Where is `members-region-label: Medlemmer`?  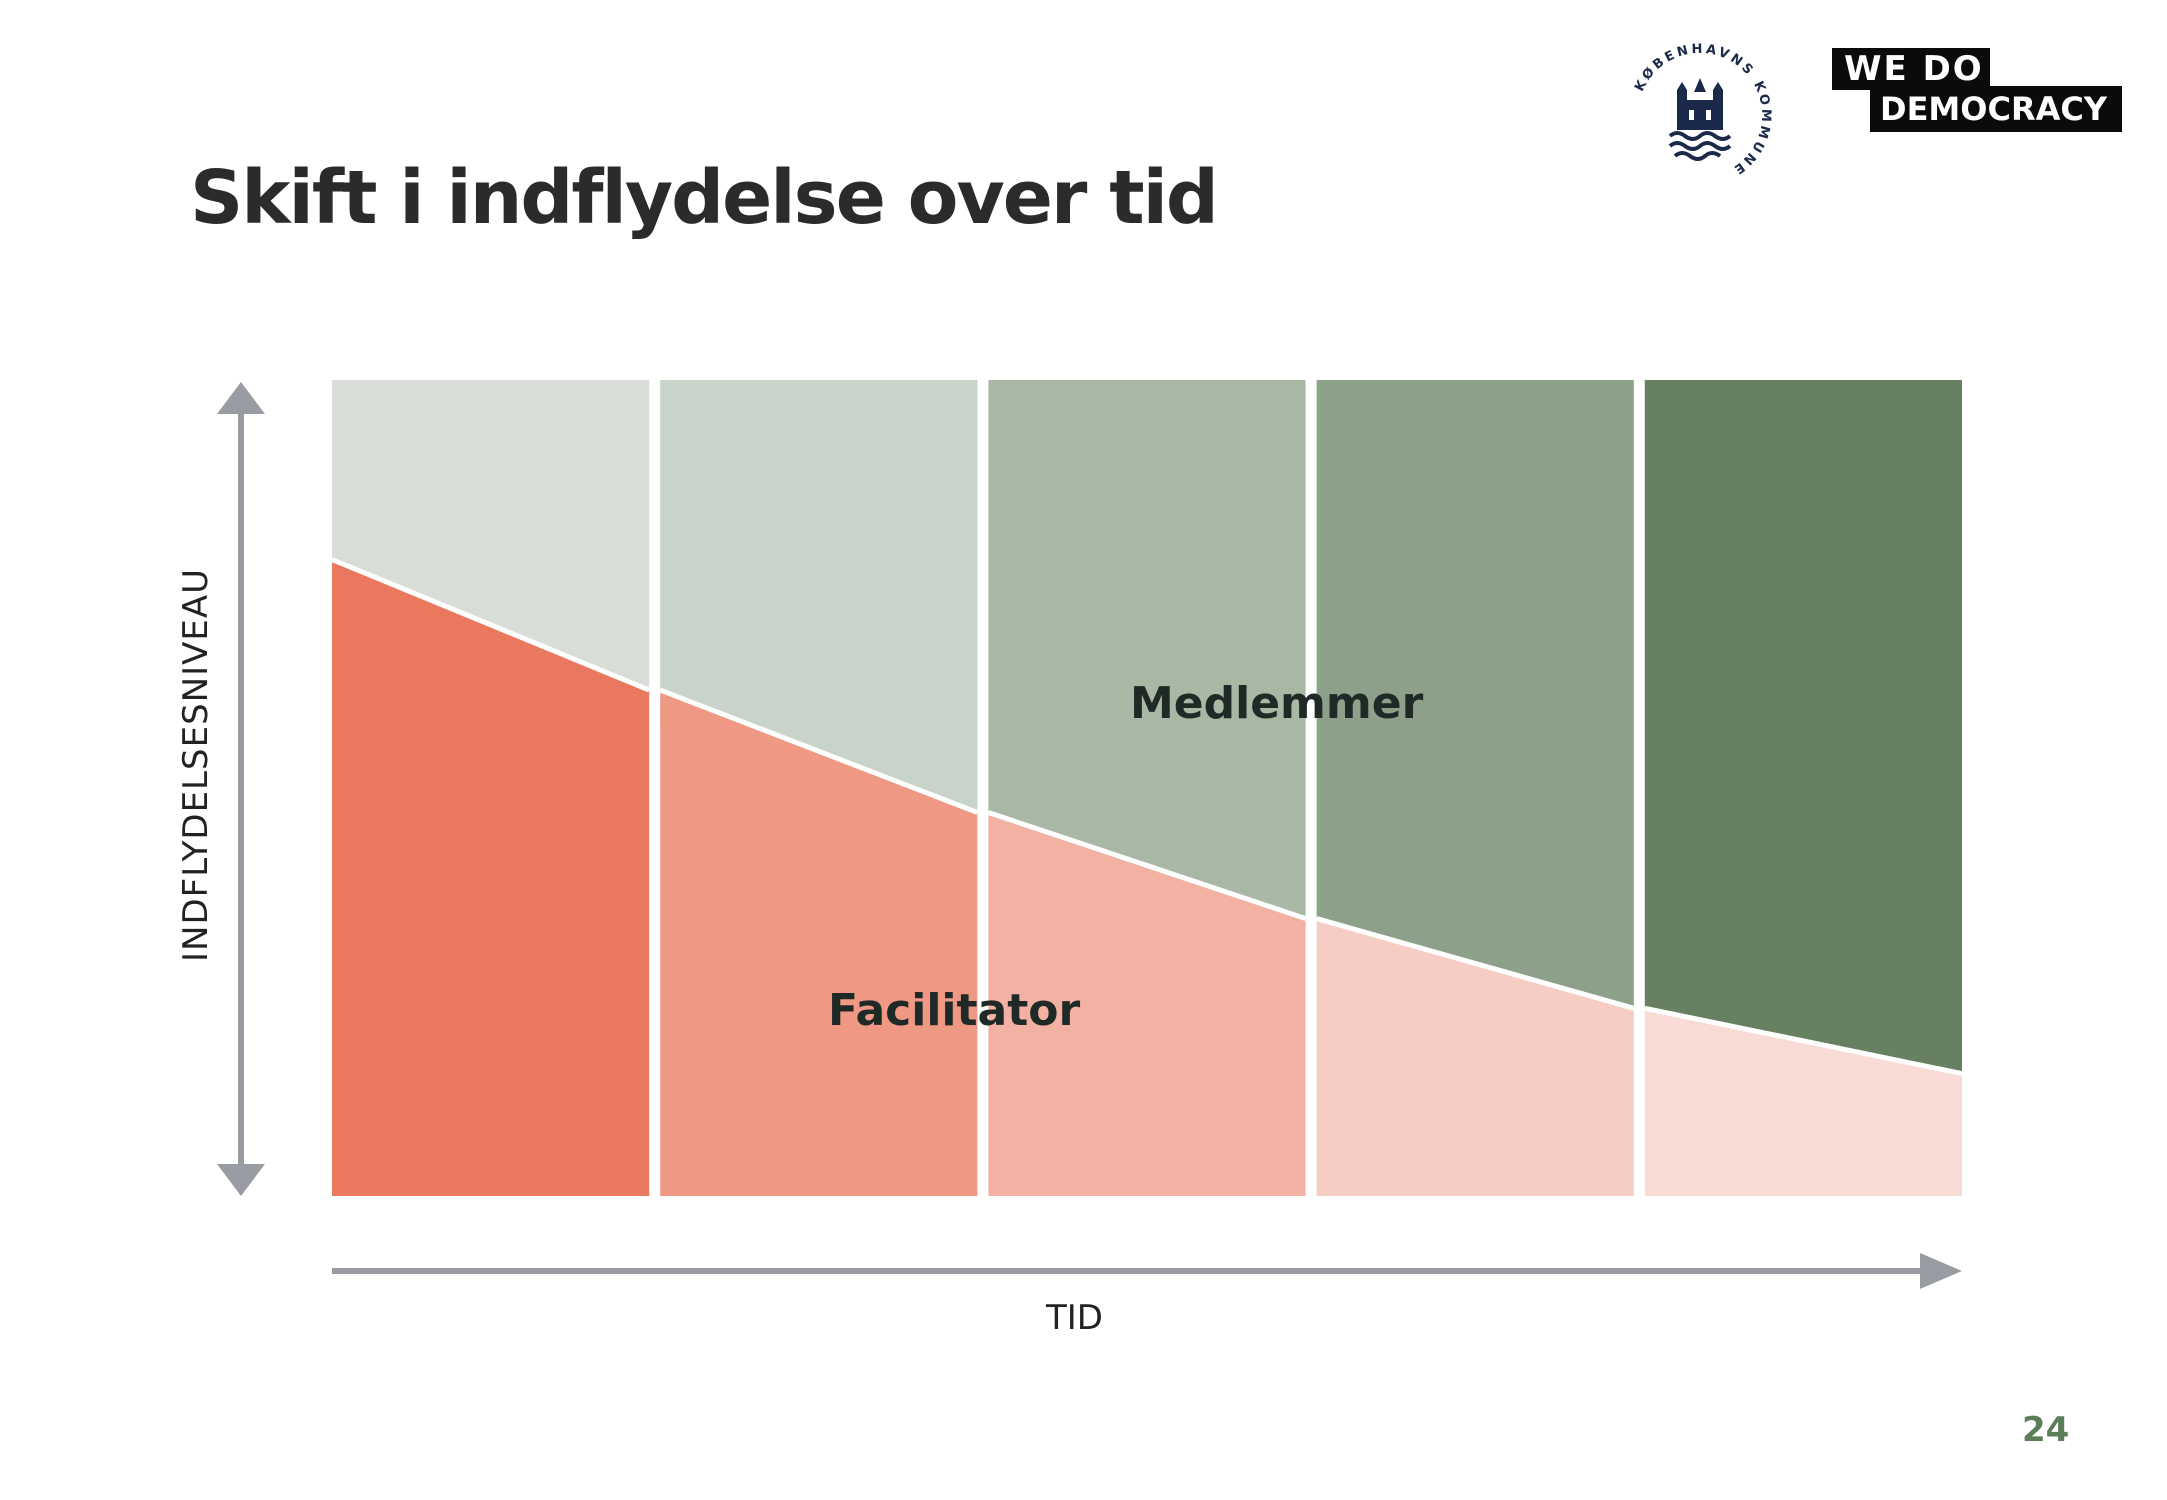 members-region-label: Medlemmer is located at coordinates (1277, 703).